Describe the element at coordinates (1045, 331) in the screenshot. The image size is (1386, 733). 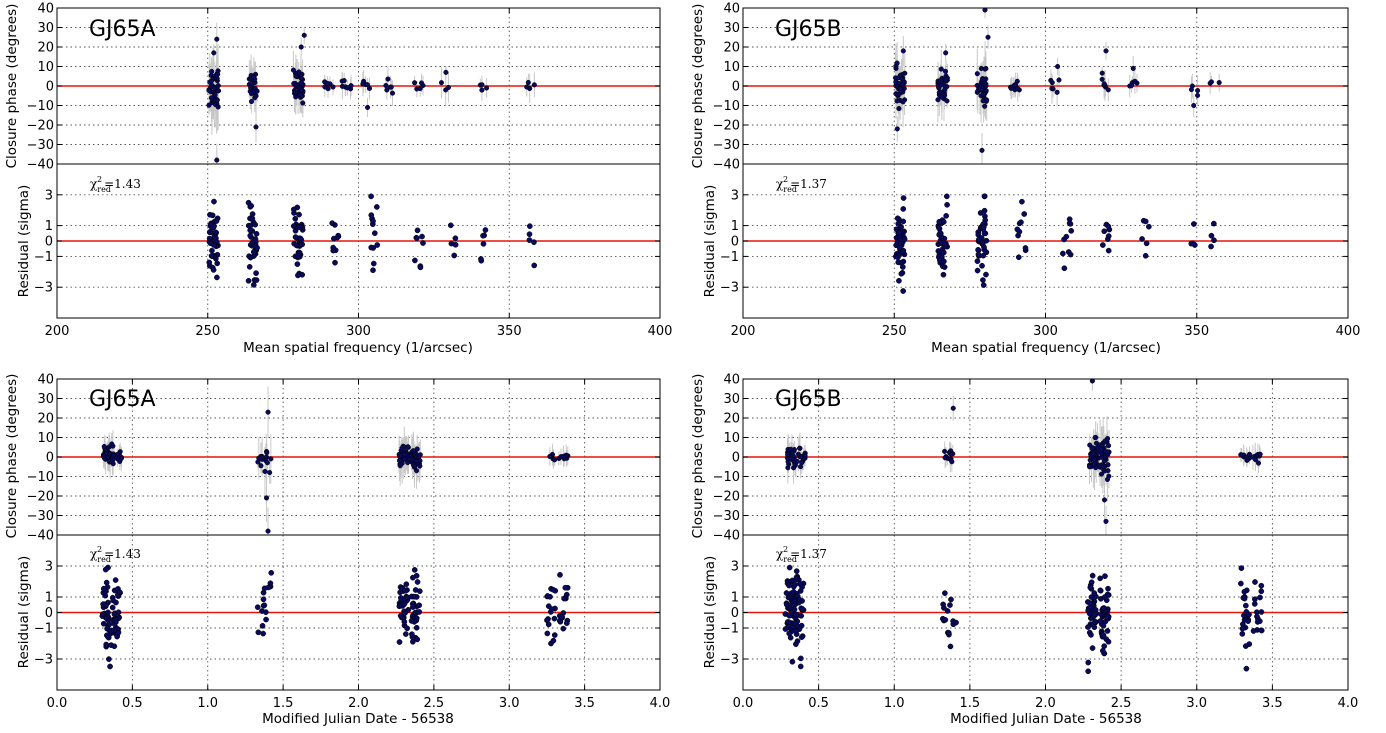
I see `x-tick-label: 300` at that location.